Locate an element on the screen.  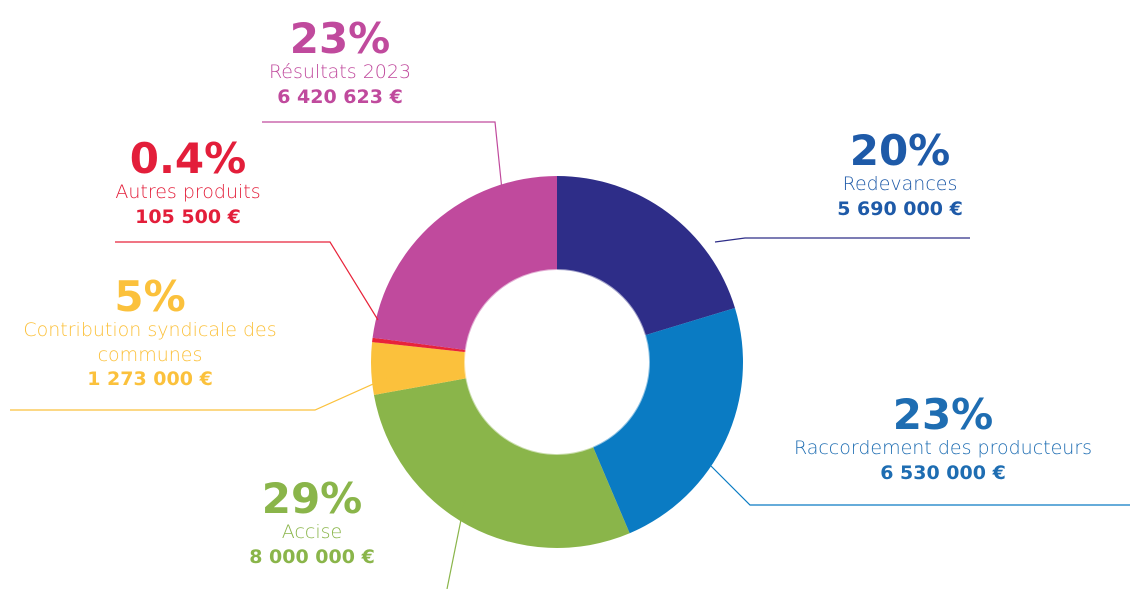
percent-label: 5% is located at coordinates (150, 296).